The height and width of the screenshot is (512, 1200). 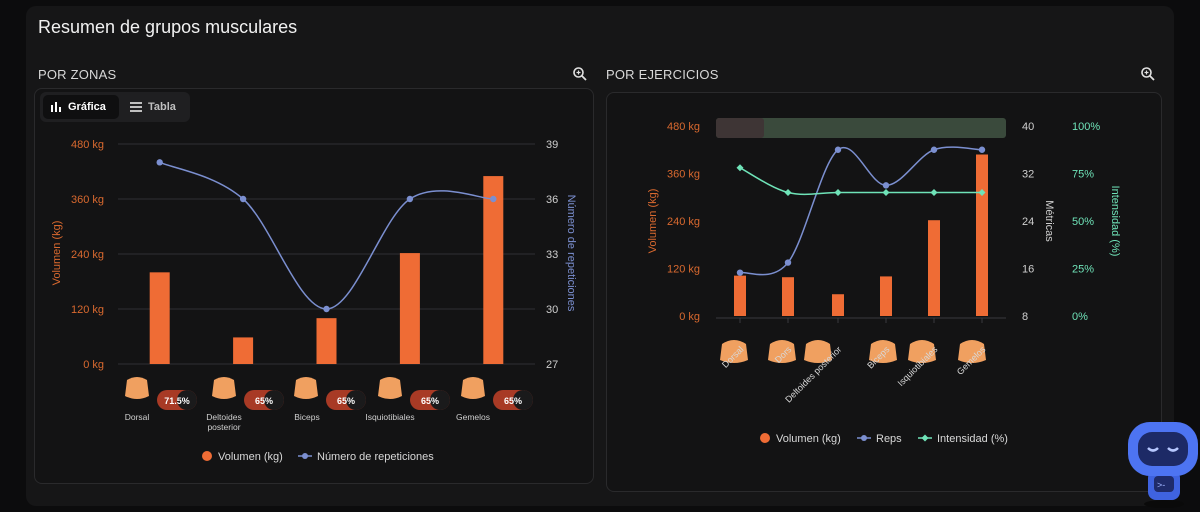 What do you see at coordinates (473, 417) in the screenshot?
I see `zone-label: Gemelos` at bounding box center [473, 417].